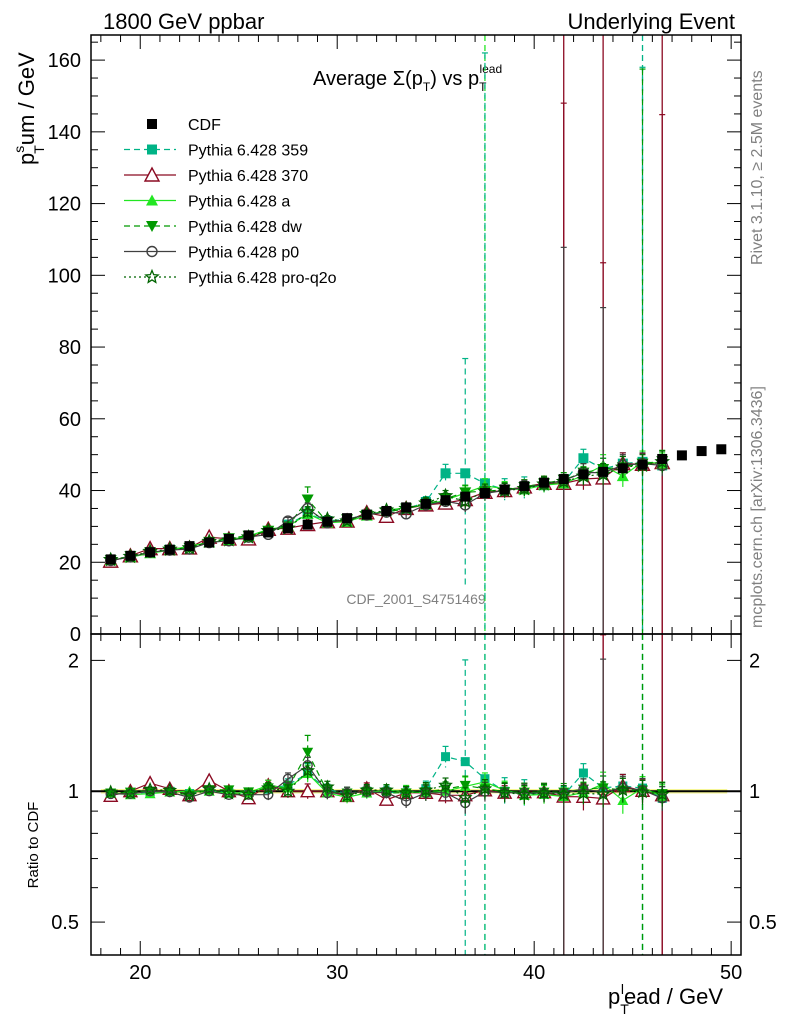 This screenshot has height=1024, width=786. I want to click on legend-item-pythia-6-428-370: Pythia 6.428 370, so click(216, 175).